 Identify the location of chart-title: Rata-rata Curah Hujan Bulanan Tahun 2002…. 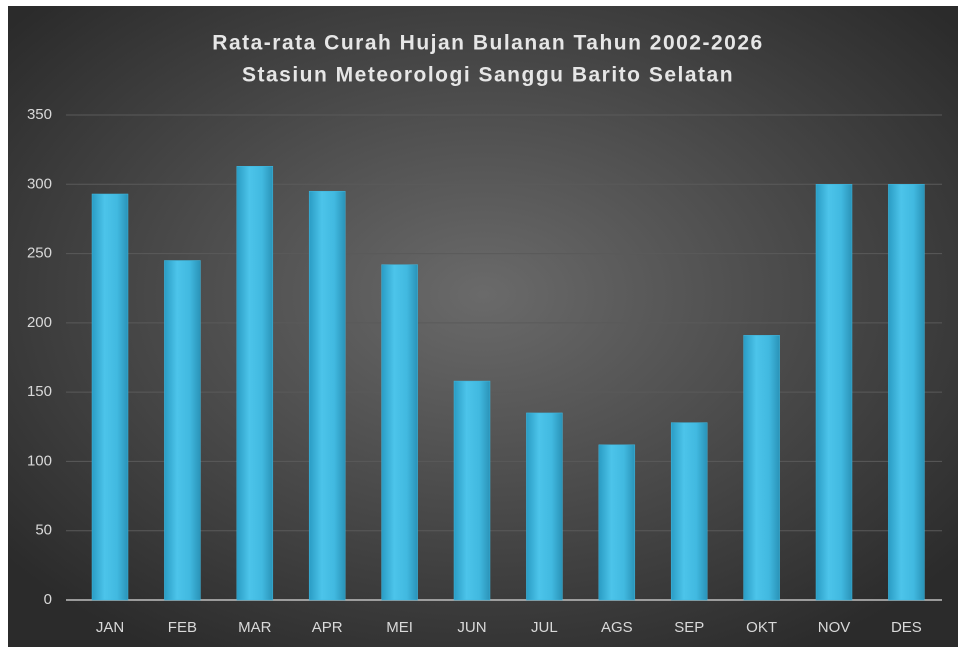
(487, 43).